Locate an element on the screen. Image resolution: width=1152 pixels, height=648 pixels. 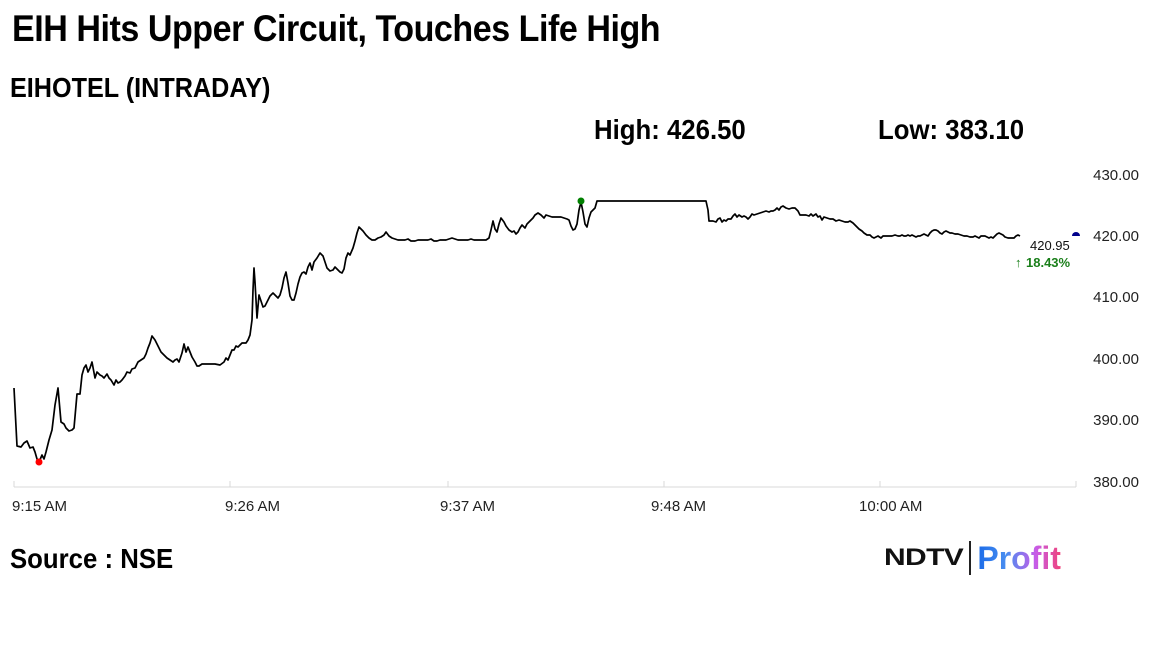
logo-separator is located at coordinates (970, 558).